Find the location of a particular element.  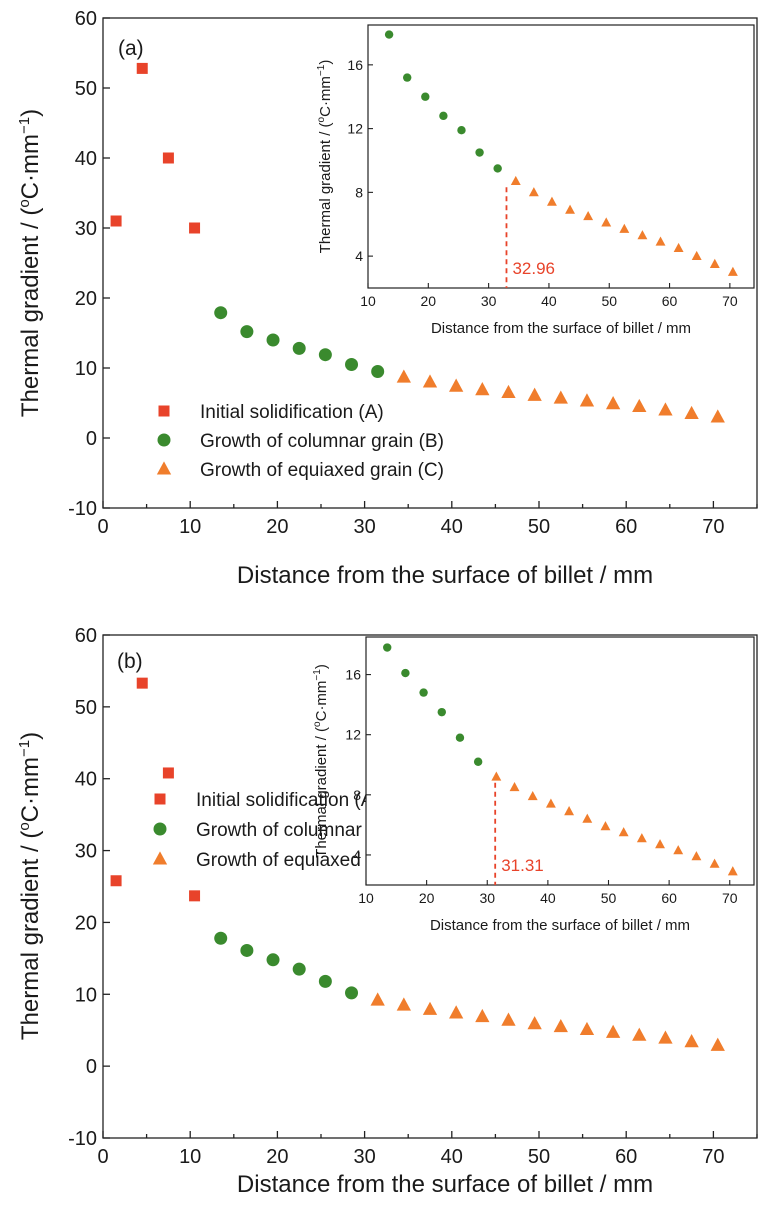

y-tick-label: 20 is located at coordinates (86, 923).